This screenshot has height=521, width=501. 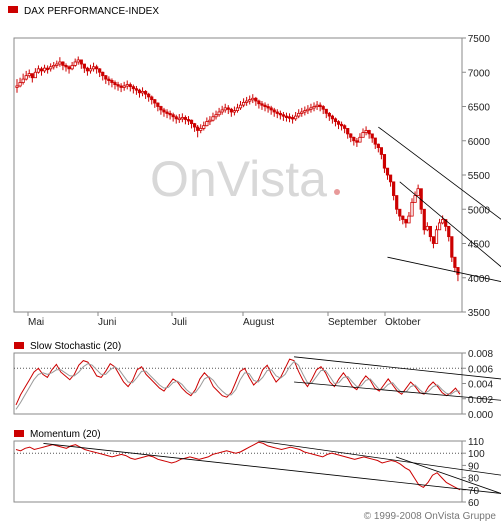 What do you see at coordinates (474, 466) in the screenshot?
I see `mom-ytick-label: 90` at bounding box center [474, 466].